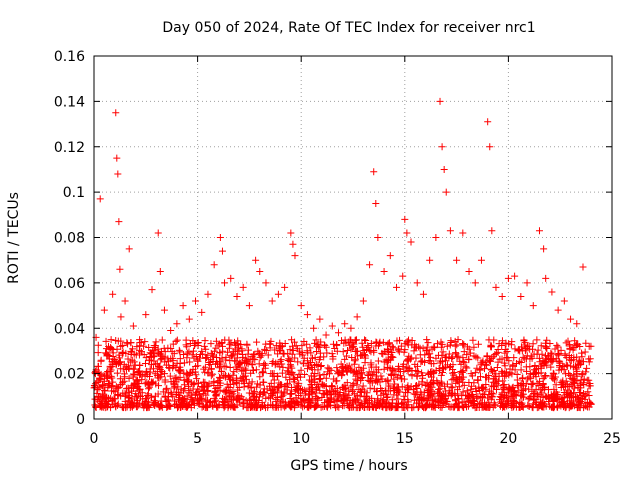 Image resolution: width=640 pixels, height=480 pixels. I want to click on y-tick-label: 0, so click(80, 420).